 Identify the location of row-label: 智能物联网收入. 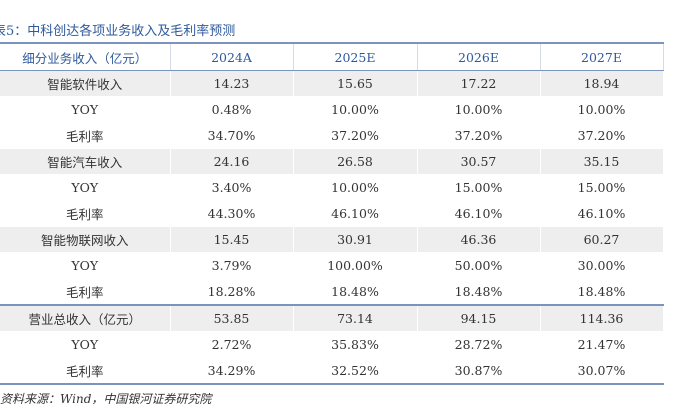
(85, 239).